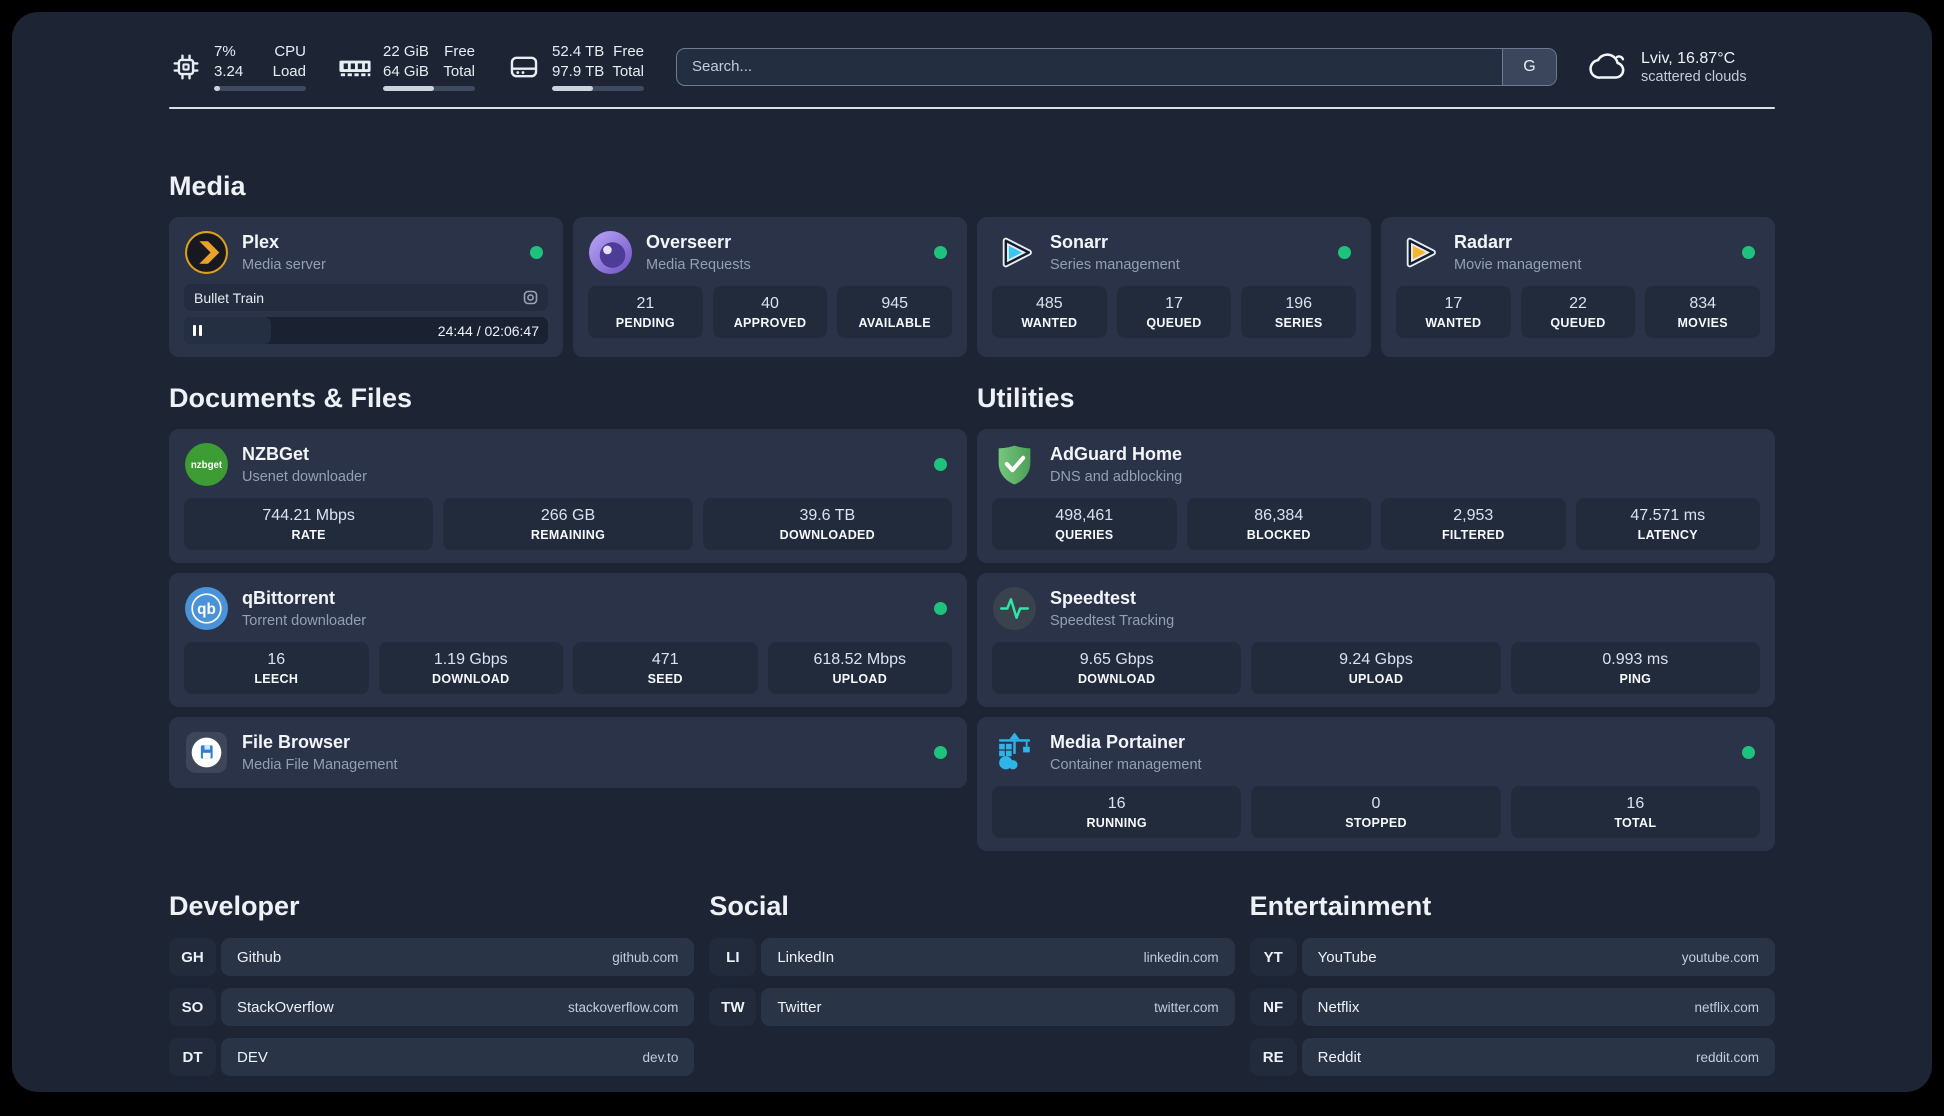 The image size is (1944, 1116). Describe the element at coordinates (488, 330) in the screenshot. I see `now-playing-time: 24:44 / 02:06:47` at that location.